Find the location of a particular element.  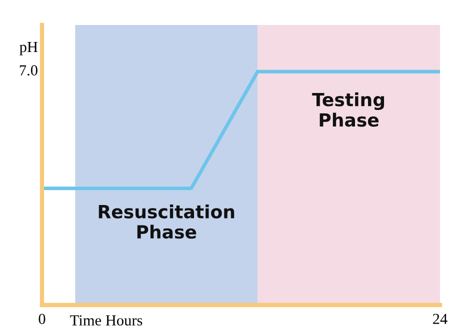

y-axis-title: pH is located at coordinates (29, 49).